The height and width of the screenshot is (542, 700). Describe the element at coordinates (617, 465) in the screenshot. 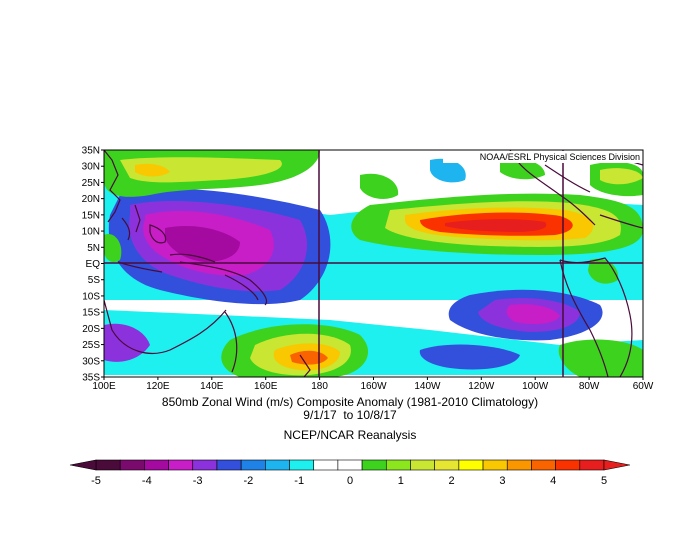

I see `colorbar-max-arrow` at that location.